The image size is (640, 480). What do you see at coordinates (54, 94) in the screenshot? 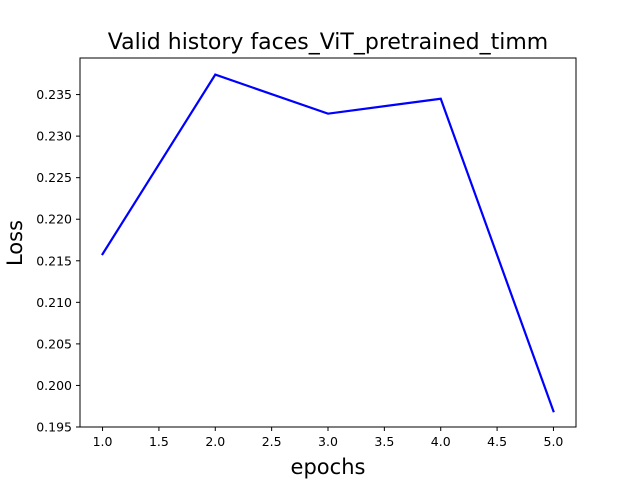
I see `y-tick-label: 0.235` at bounding box center [54, 94].